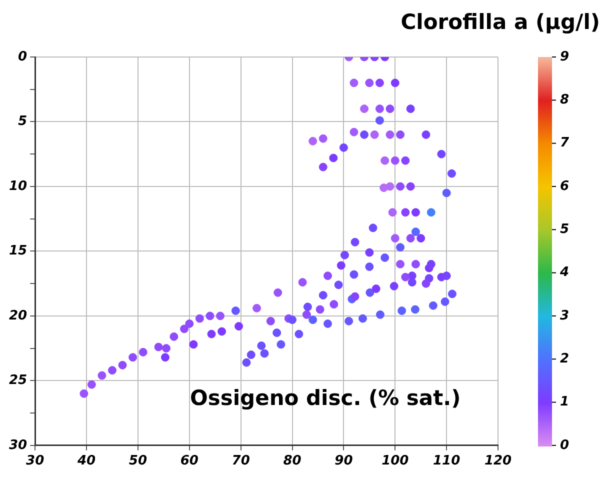  Describe the element at coordinates (565, 402) in the screenshot. I see `color-bar-label: 1` at that location.